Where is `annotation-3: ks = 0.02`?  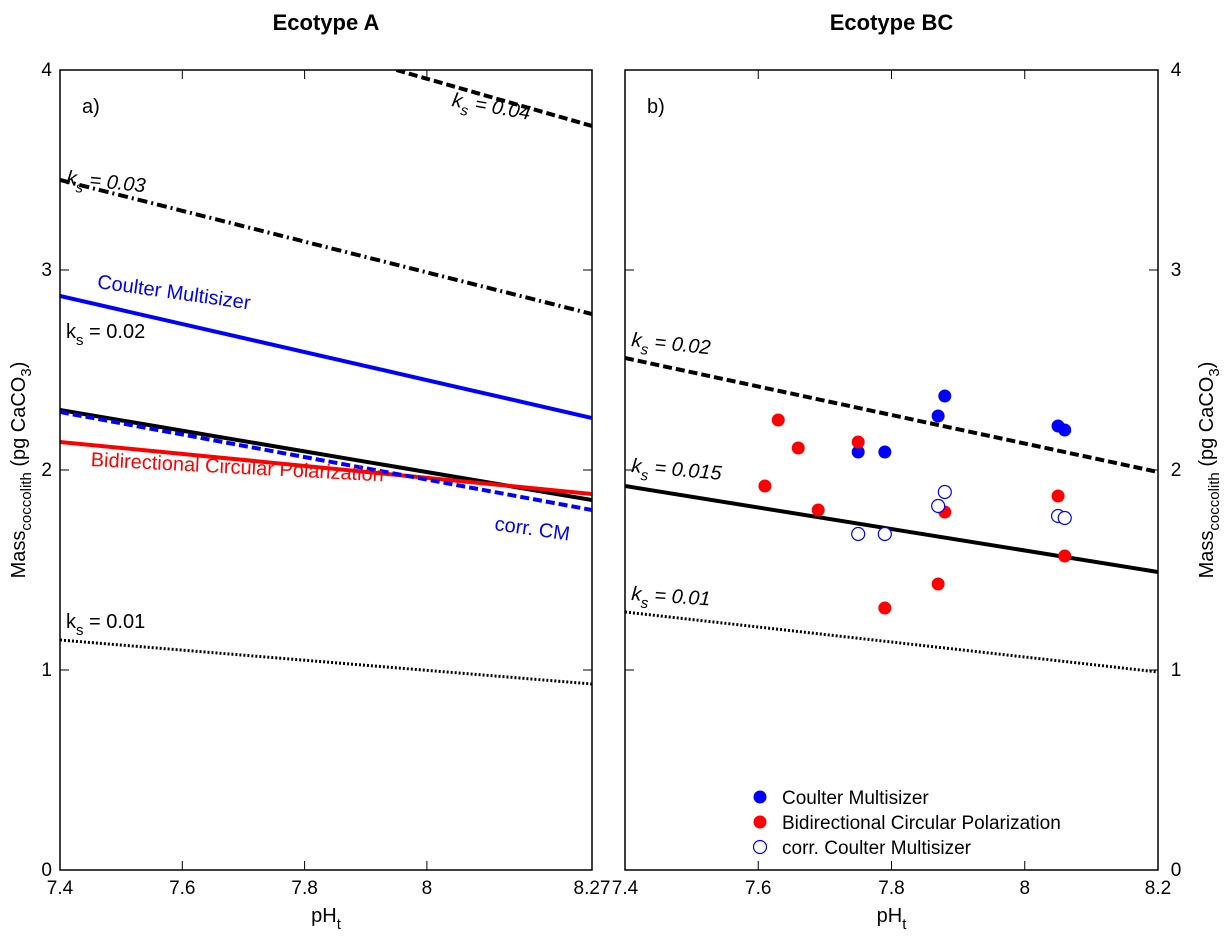
annotation-3: ks = 0.02 is located at coordinates (105, 335).